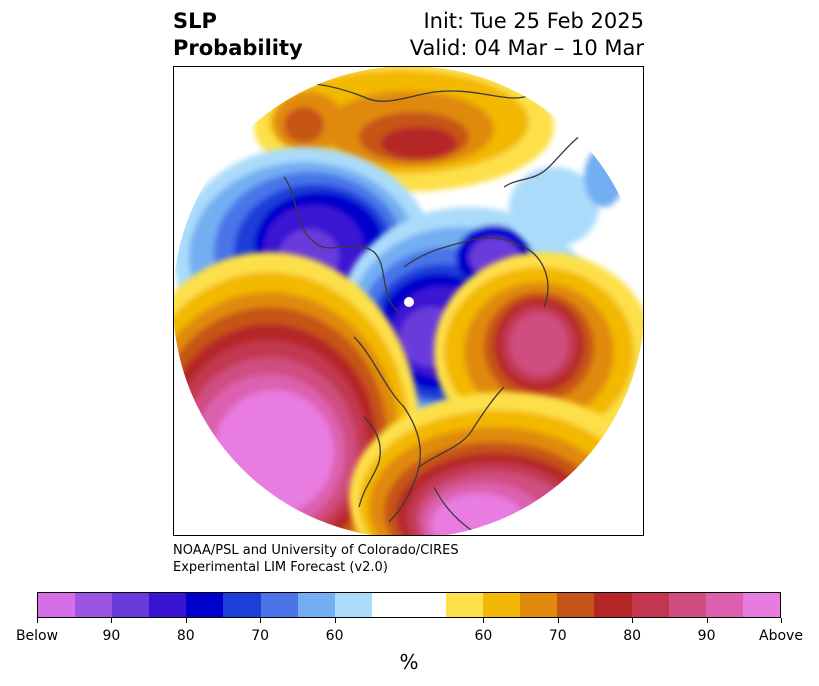 The image size is (819, 686). What do you see at coordinates (496, 463) in the screenshot?
I see `pink-region-south` at bounding box center [496, 463].